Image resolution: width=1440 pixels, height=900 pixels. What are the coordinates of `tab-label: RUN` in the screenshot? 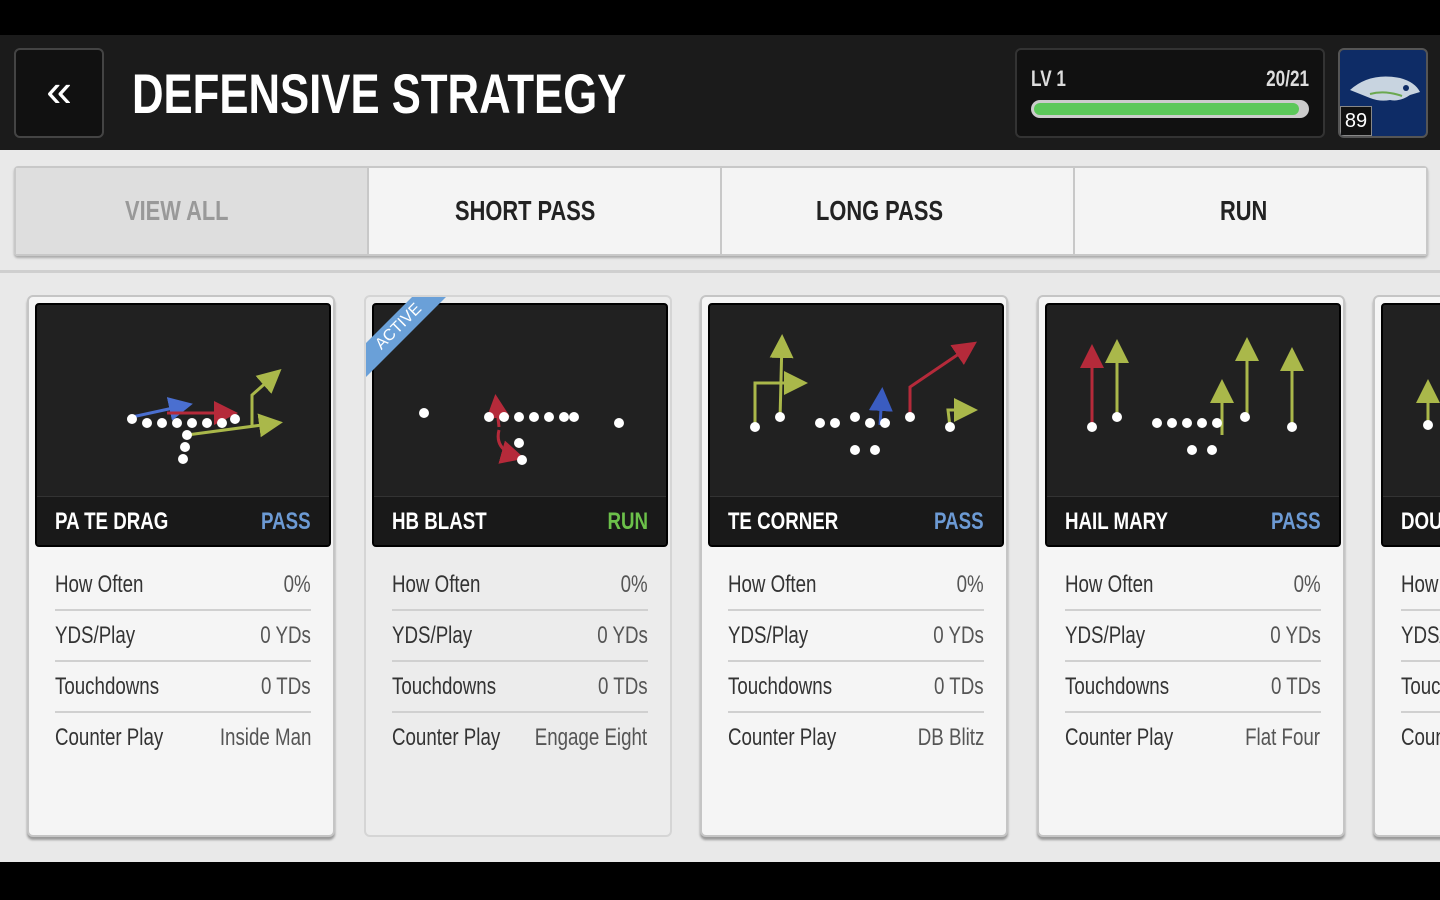 It's located at (1244, 210).